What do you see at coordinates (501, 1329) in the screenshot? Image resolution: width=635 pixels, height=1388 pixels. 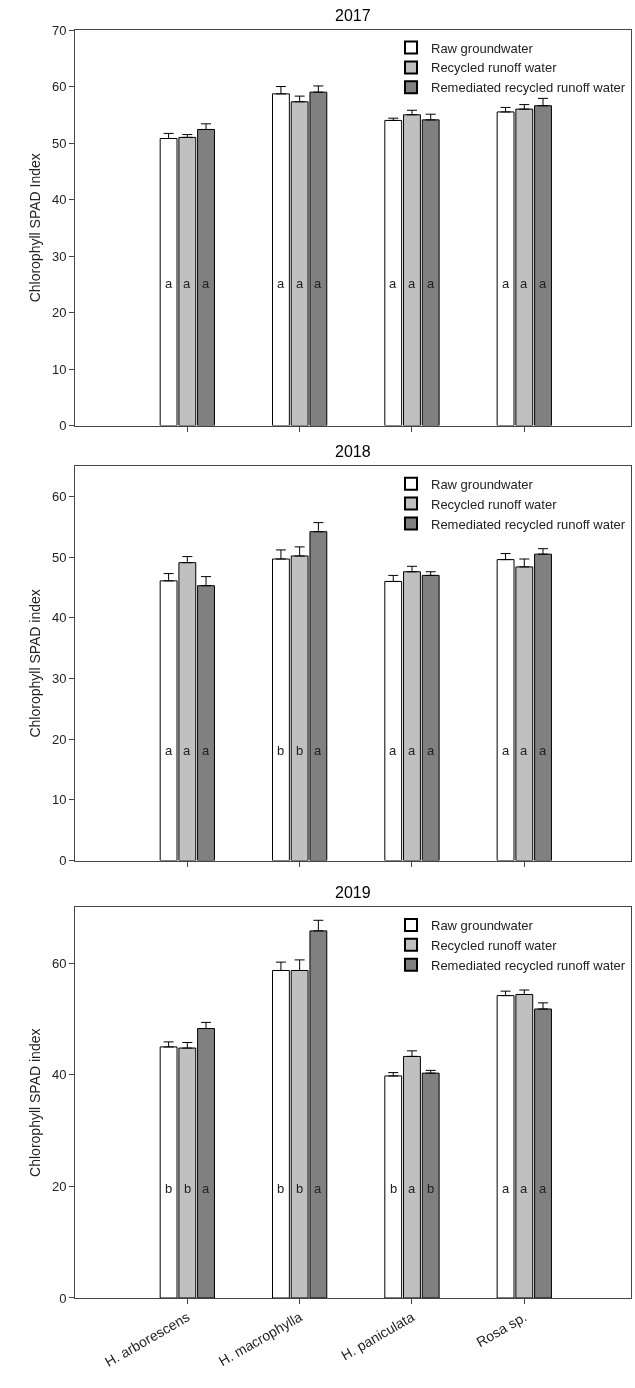 I see `x-tick-label: Rosa sp.` at bounding box center [501, 1329].